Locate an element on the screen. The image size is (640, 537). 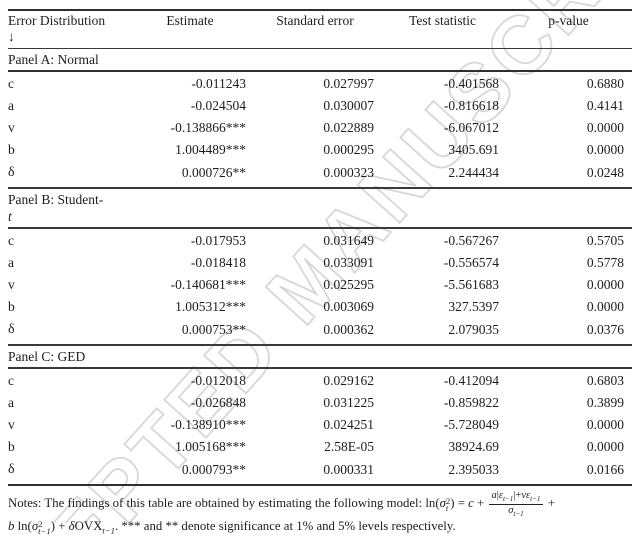
test-stat-value: 2.244434 is located at coordinates (473, 172).